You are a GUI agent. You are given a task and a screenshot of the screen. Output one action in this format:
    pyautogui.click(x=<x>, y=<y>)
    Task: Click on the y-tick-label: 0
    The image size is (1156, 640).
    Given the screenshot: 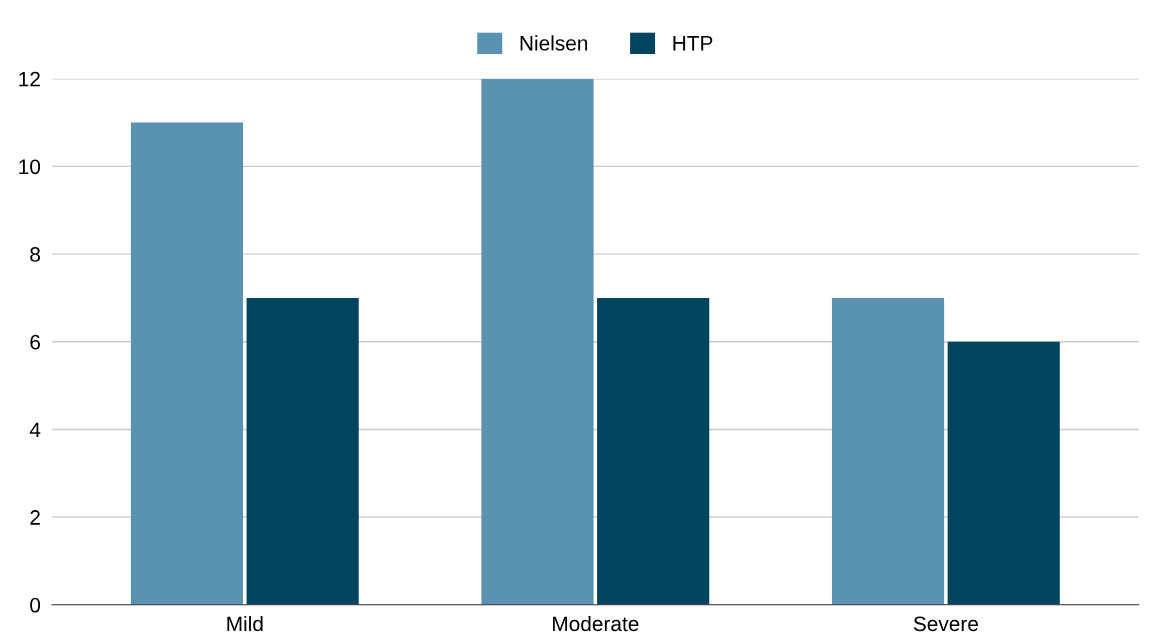 What is the action you would take?
    pyautogui.click(x=35, y=605)
    